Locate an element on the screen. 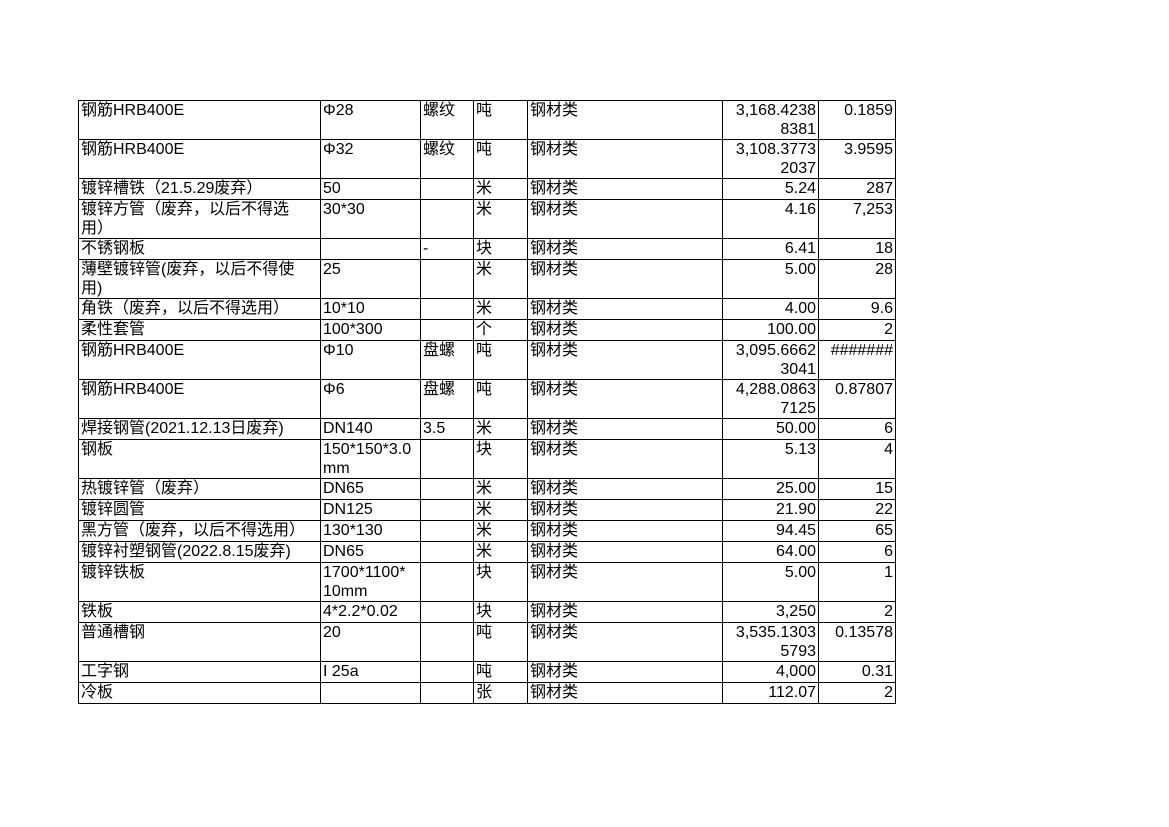  cell-price: 5.00 is located at coordinates (770, 582).